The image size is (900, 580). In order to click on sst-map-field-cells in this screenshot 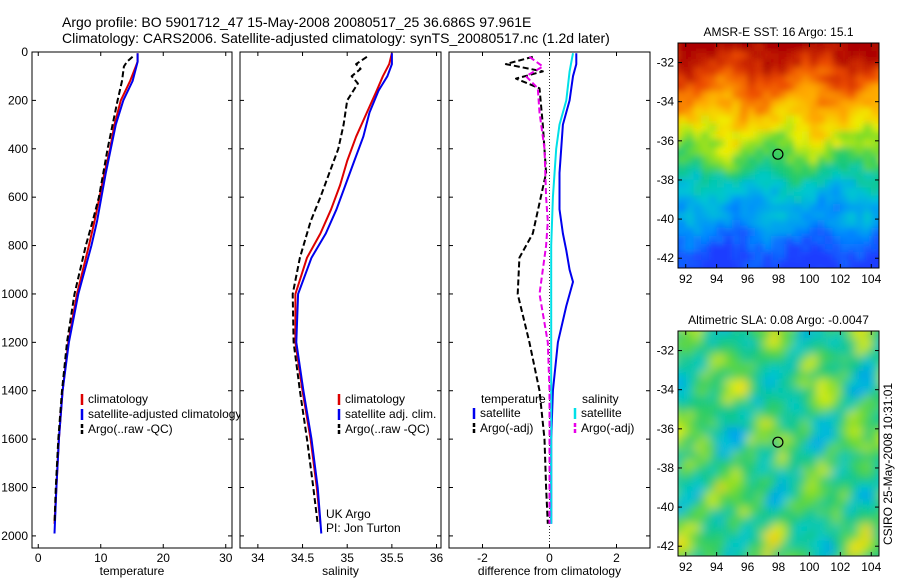, I will do `click(782, 156)`.